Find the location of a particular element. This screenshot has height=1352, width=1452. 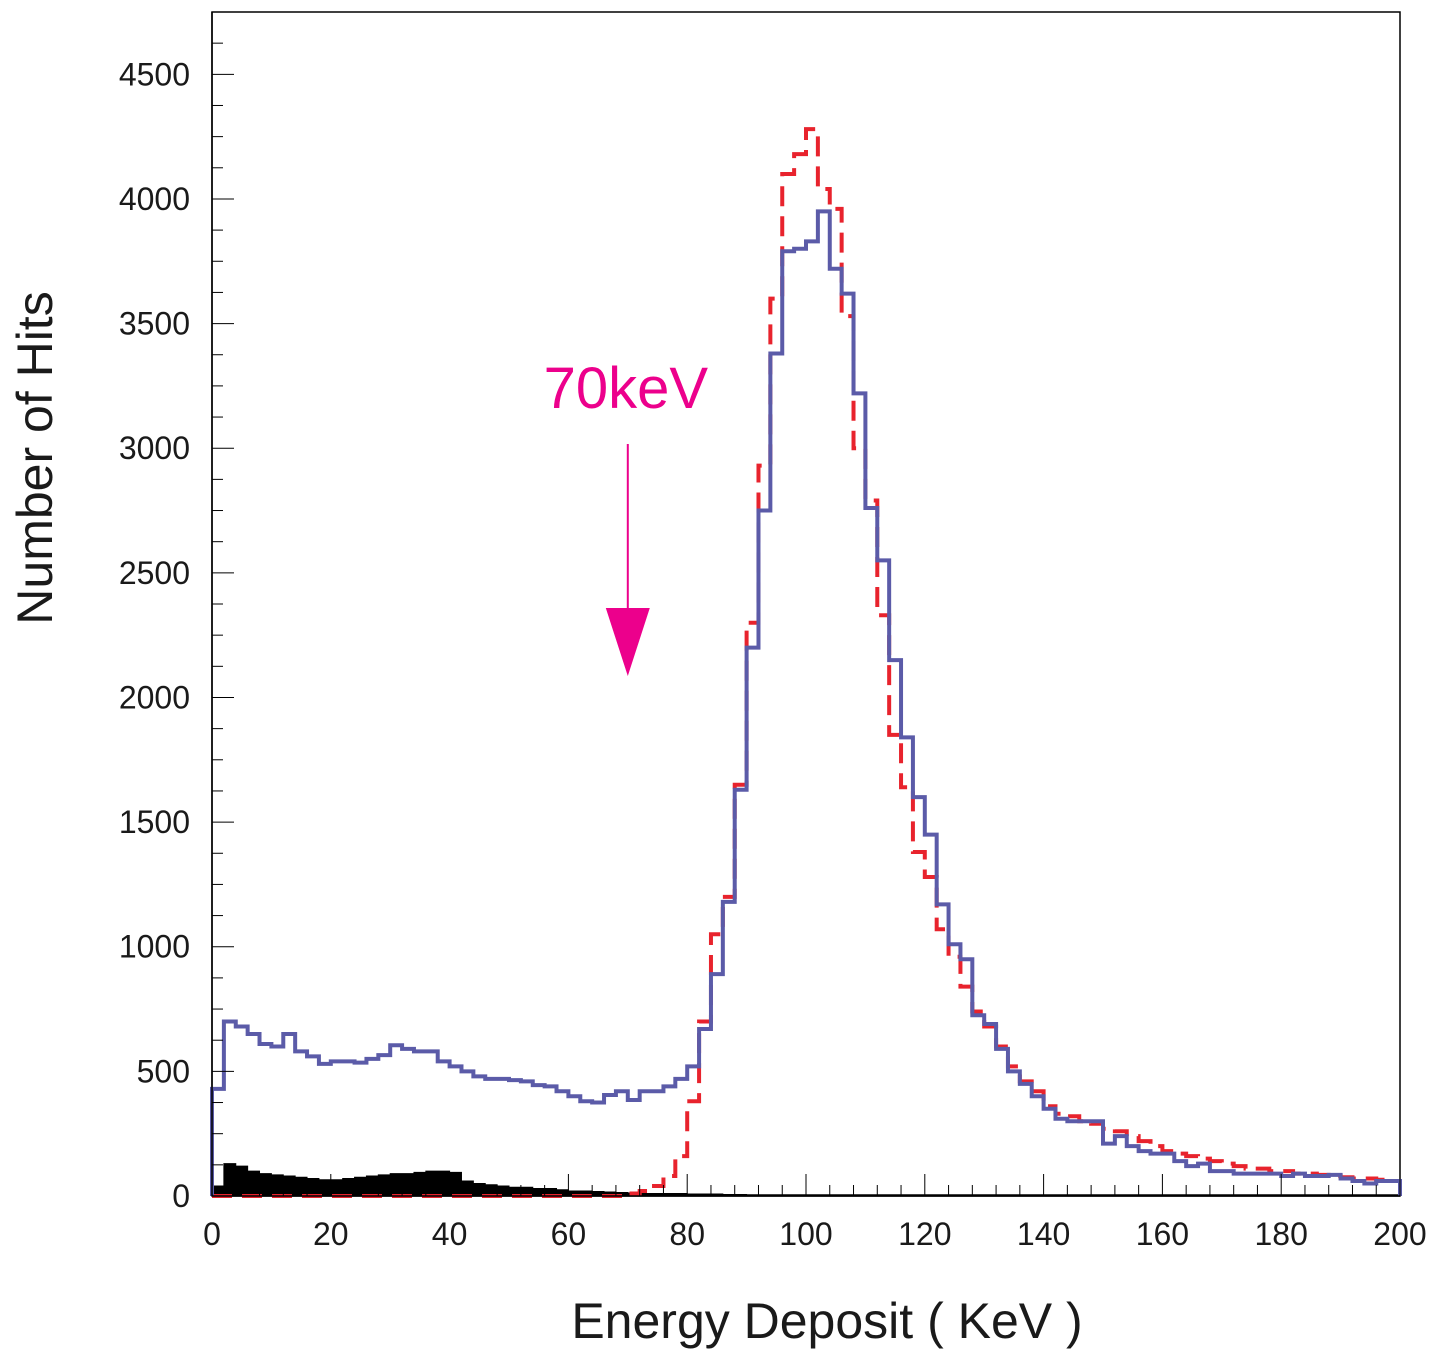

x-tick-label: 80 is located at coordinates (687, 1234).